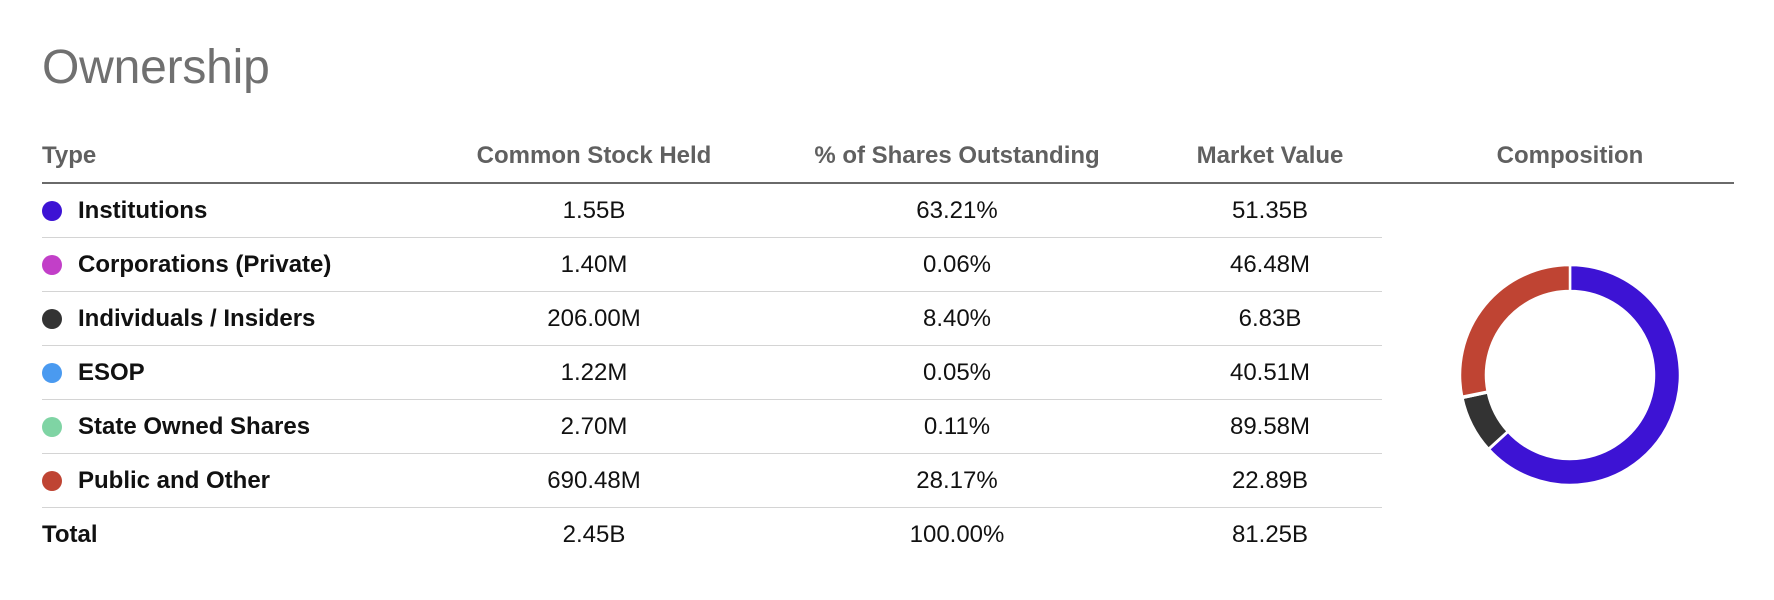 The image size is (1774, 600). I want to click on row-value: 6.83B, so click(1270, 318).